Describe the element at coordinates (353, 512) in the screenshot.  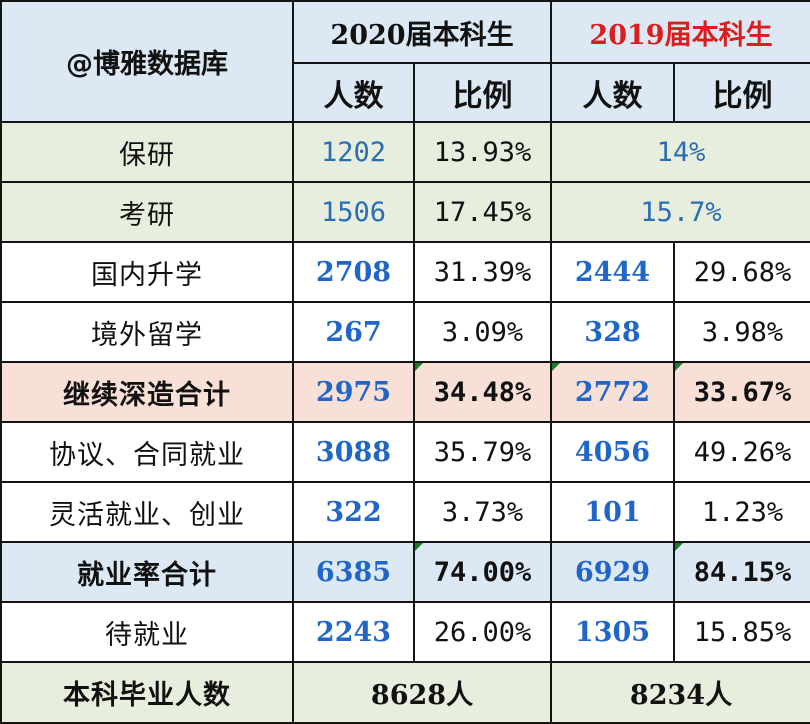
I see `count-2020: 322` at that location.